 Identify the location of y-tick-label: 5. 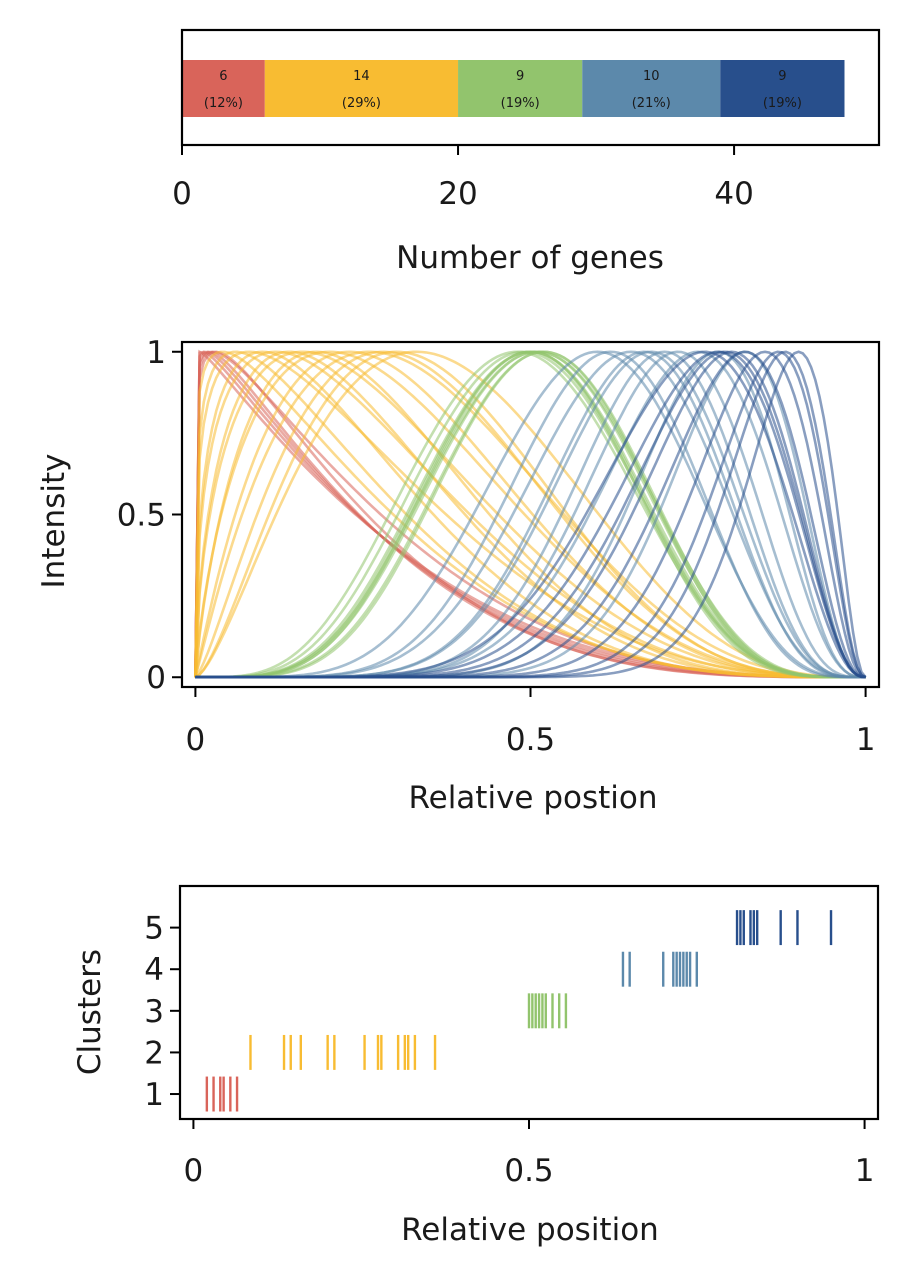
(154, 929).